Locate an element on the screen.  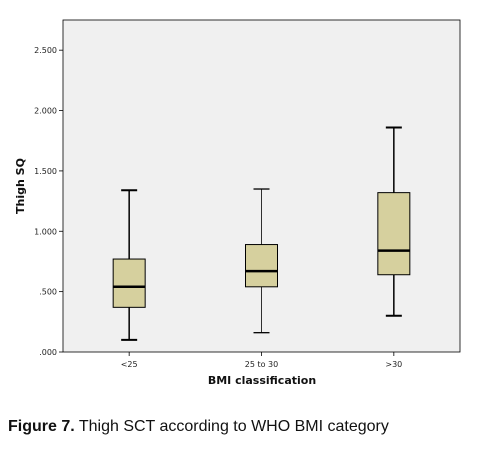
y-axis-ticks: .000 .500 1.000 1.500 2.000 2.500 is located at coordinates (48, 201).